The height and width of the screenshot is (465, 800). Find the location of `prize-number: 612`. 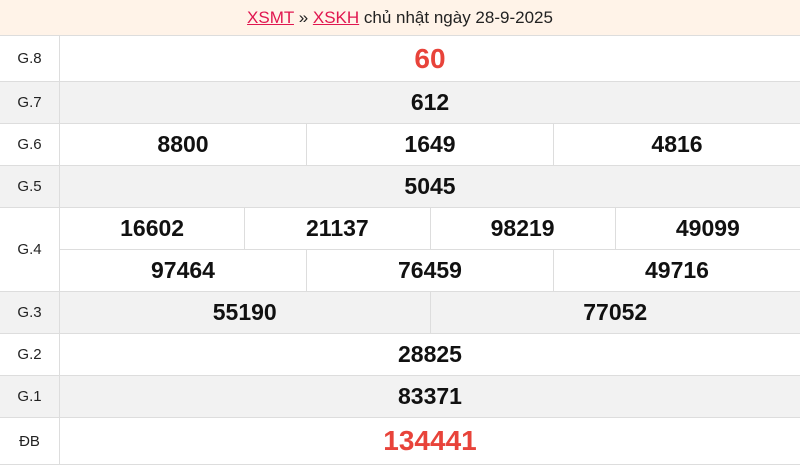

prize-number: 612 is located at coordinates (430, 102).